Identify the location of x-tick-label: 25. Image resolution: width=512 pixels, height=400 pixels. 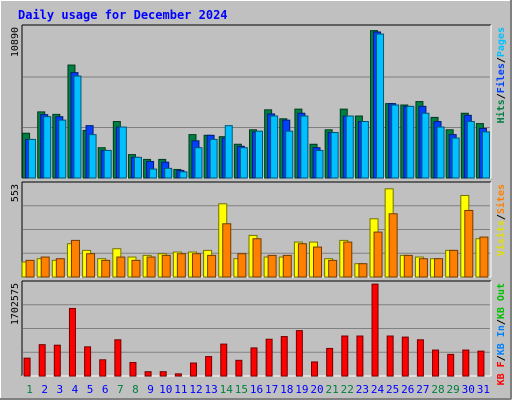
(392, 389).